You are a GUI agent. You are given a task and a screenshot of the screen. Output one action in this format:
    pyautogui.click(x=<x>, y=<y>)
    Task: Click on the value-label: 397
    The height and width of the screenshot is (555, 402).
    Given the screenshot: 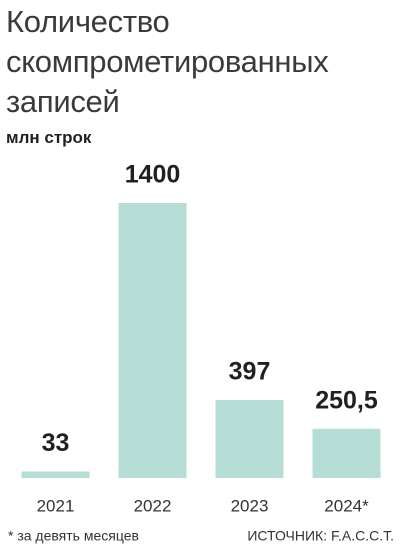 What is the action you would take?
    pyautogui.click(x=250, y=372)
    